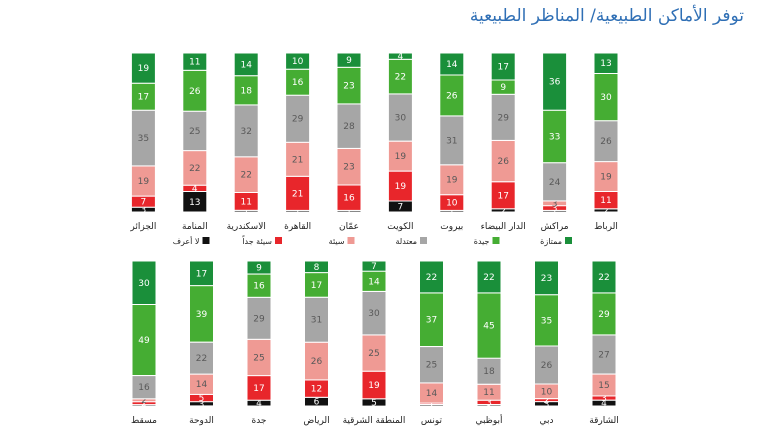  What do you see at coordinates (503, 227) in the screenshot?
I see `category-label: الدار البيضاء` at bounding box center [503, 227].